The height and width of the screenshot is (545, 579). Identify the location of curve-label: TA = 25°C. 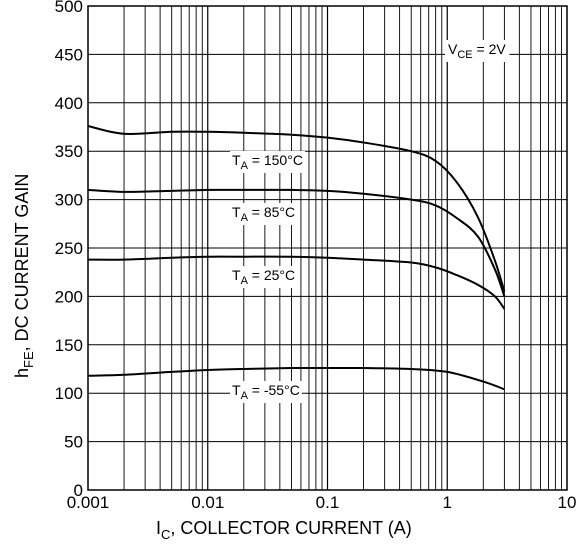
(263, 277).